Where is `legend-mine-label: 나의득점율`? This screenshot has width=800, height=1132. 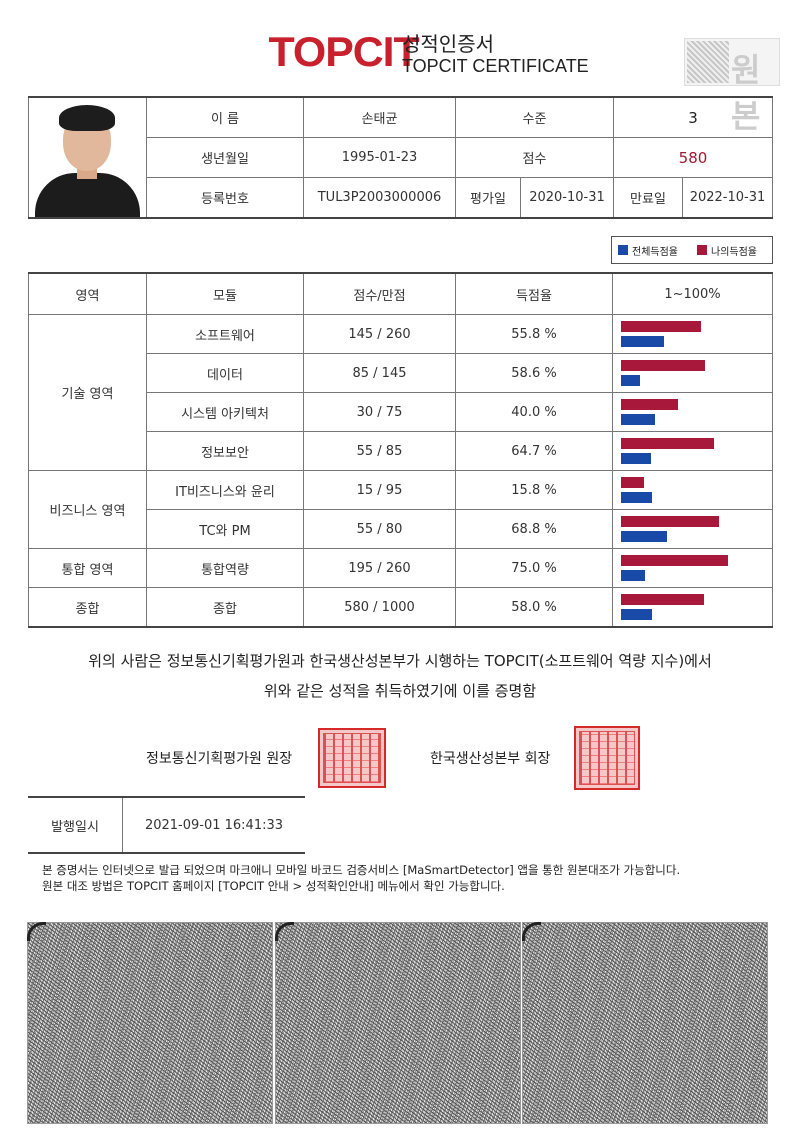 legend-mine-label: 나의득점율 is located at coordinates (734, 252).